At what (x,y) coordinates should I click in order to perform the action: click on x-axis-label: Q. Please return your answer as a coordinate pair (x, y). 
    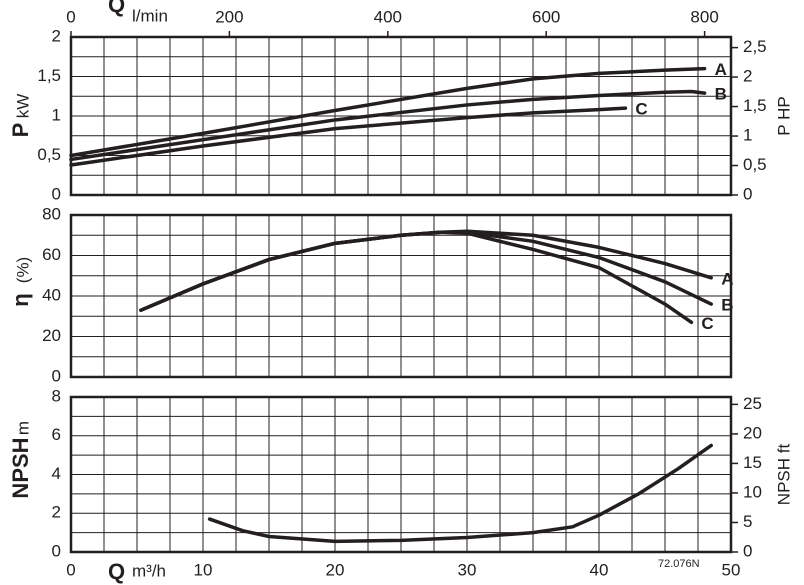
    Looking at the image, I should click on (116, 571).